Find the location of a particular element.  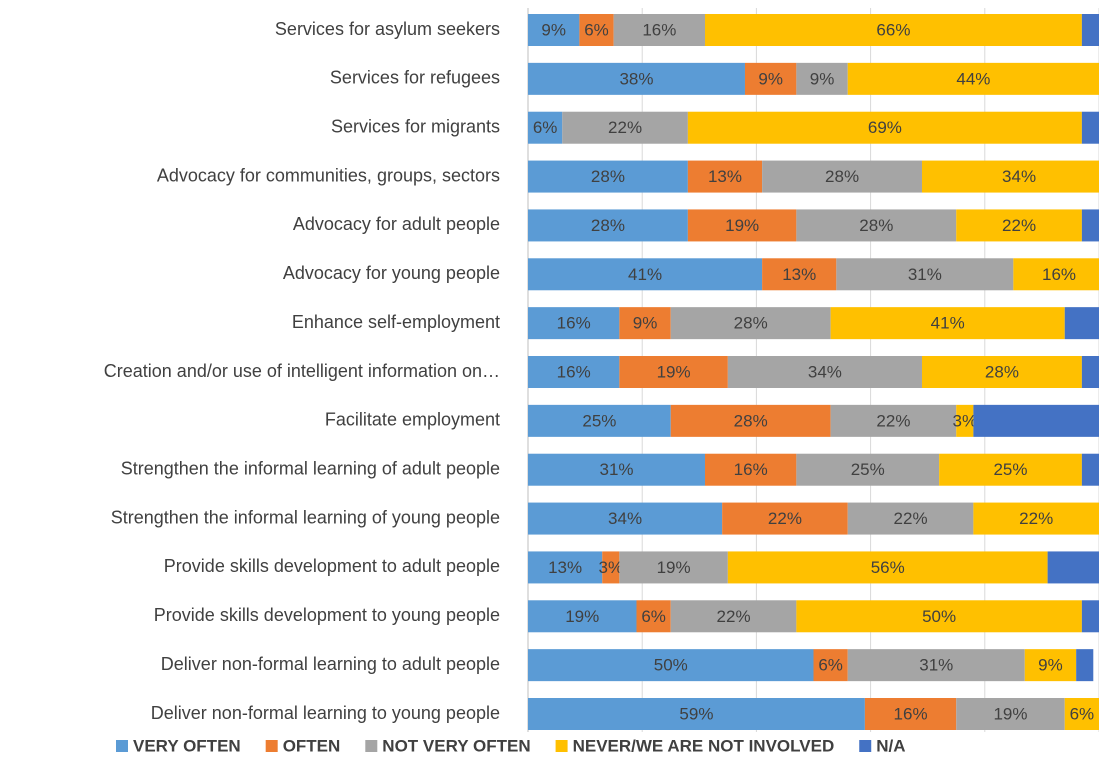

data-label: 66% is located at coordinates (893, 29).